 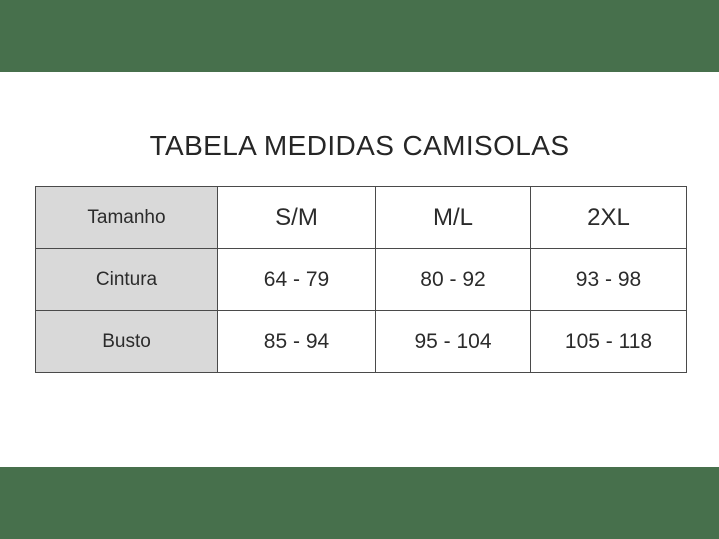 I want to click on table-row: Cintura 64 - 79 80 - 92 93 - 98, so click(x=361, y=279).